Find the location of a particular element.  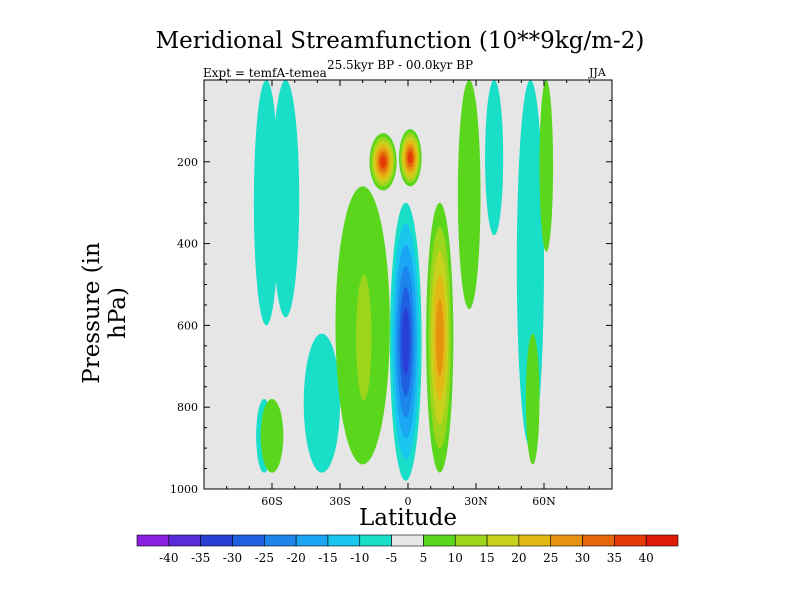

colorbar-label: -40 is located at coordinates (168, 558).